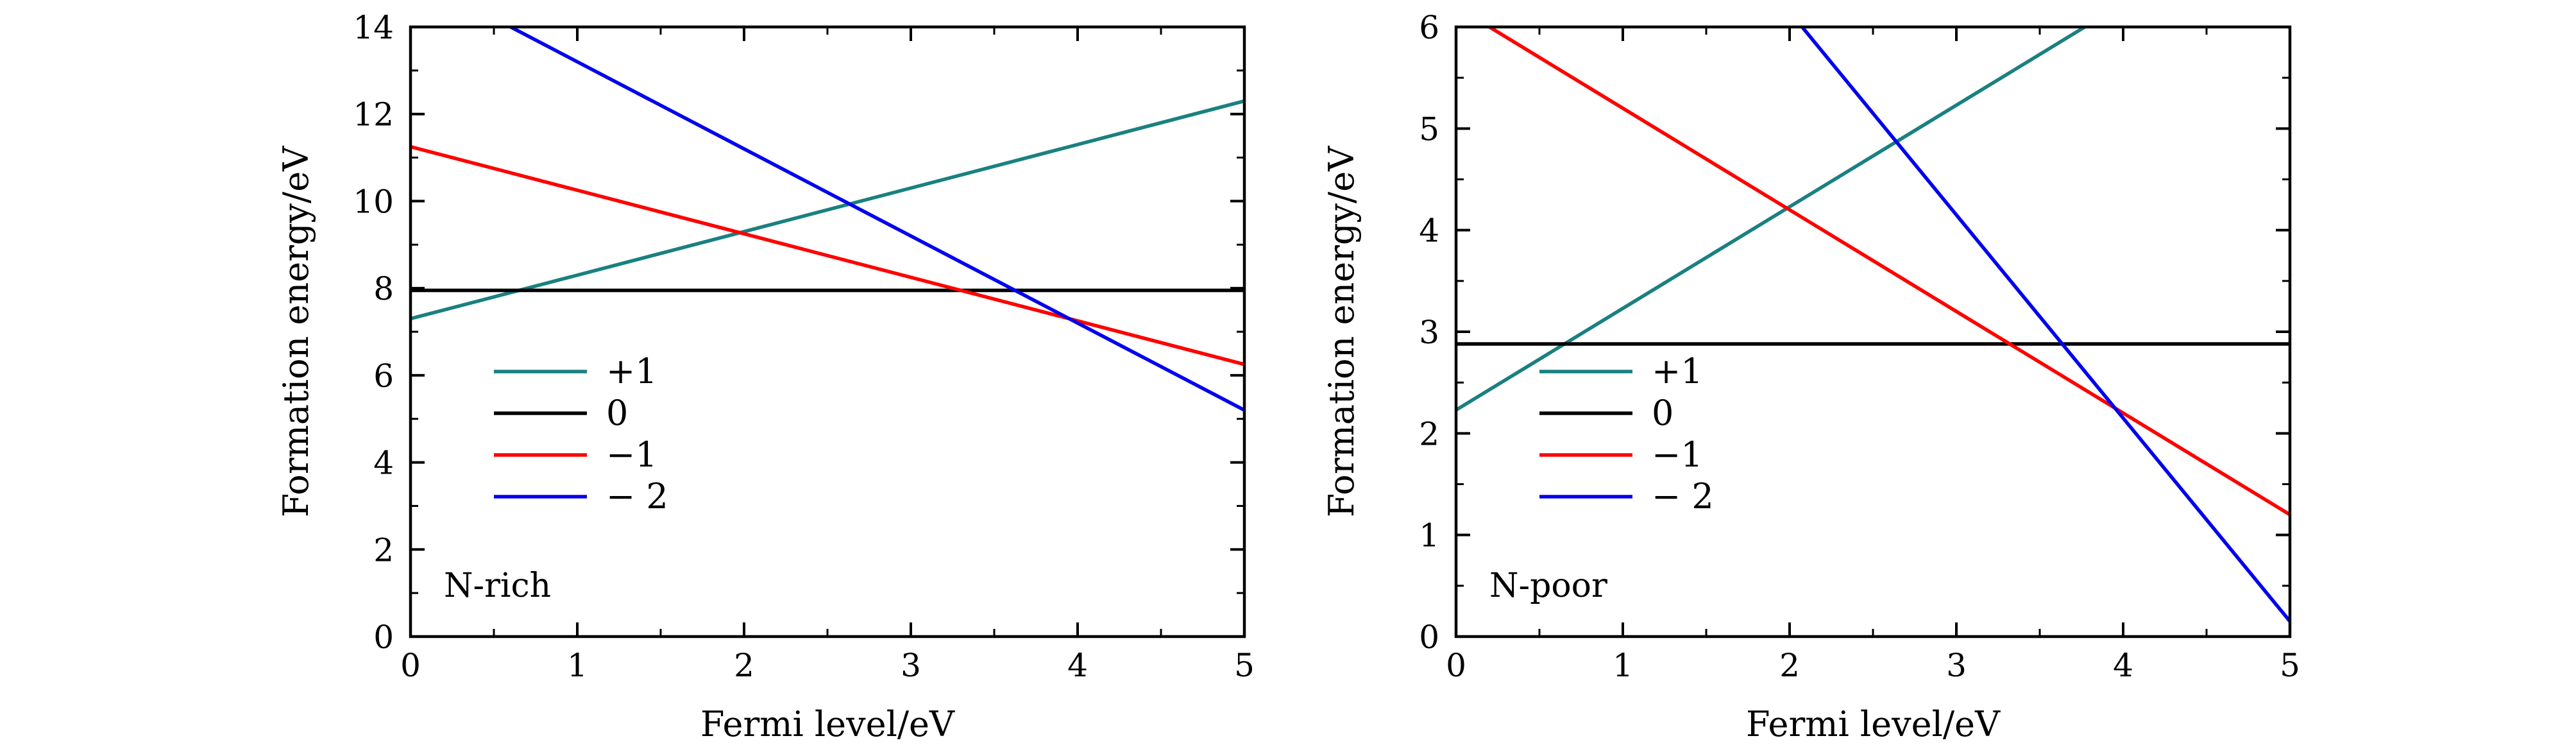  I want to click on y-tick-label: 14, so click(373, 27).